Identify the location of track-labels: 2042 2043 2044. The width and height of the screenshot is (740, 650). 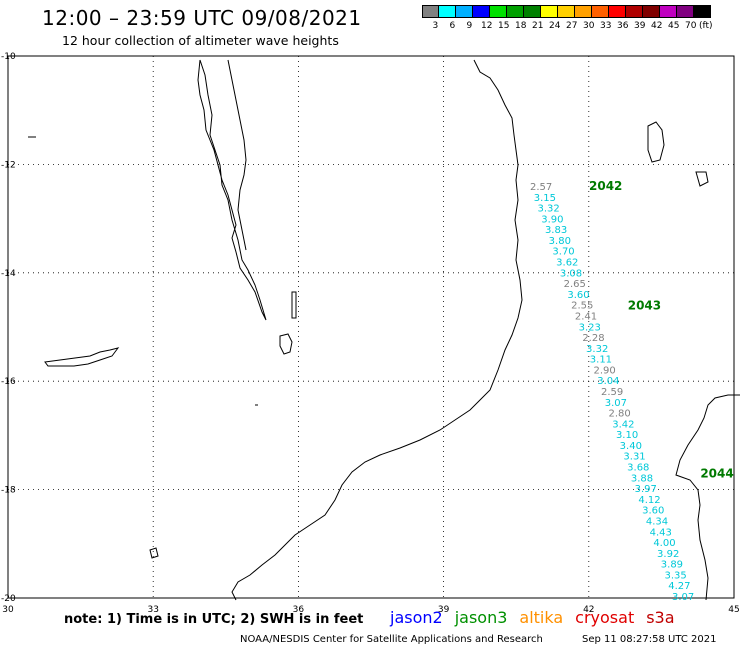
(661, 329).